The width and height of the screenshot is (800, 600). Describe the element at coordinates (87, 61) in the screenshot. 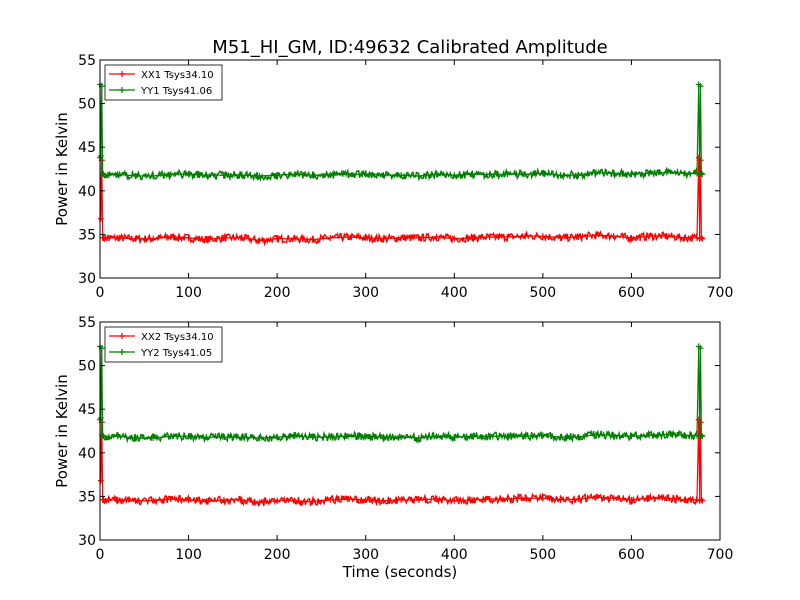

I see `y-tick-label: 55` at that location.